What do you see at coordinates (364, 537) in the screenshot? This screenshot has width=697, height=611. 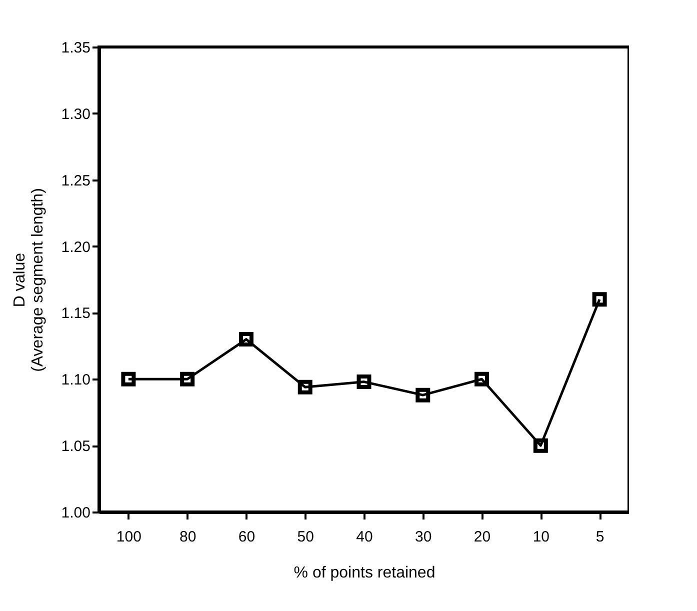 I see `x-tick-label: 40` at bounding box center [364, 537].